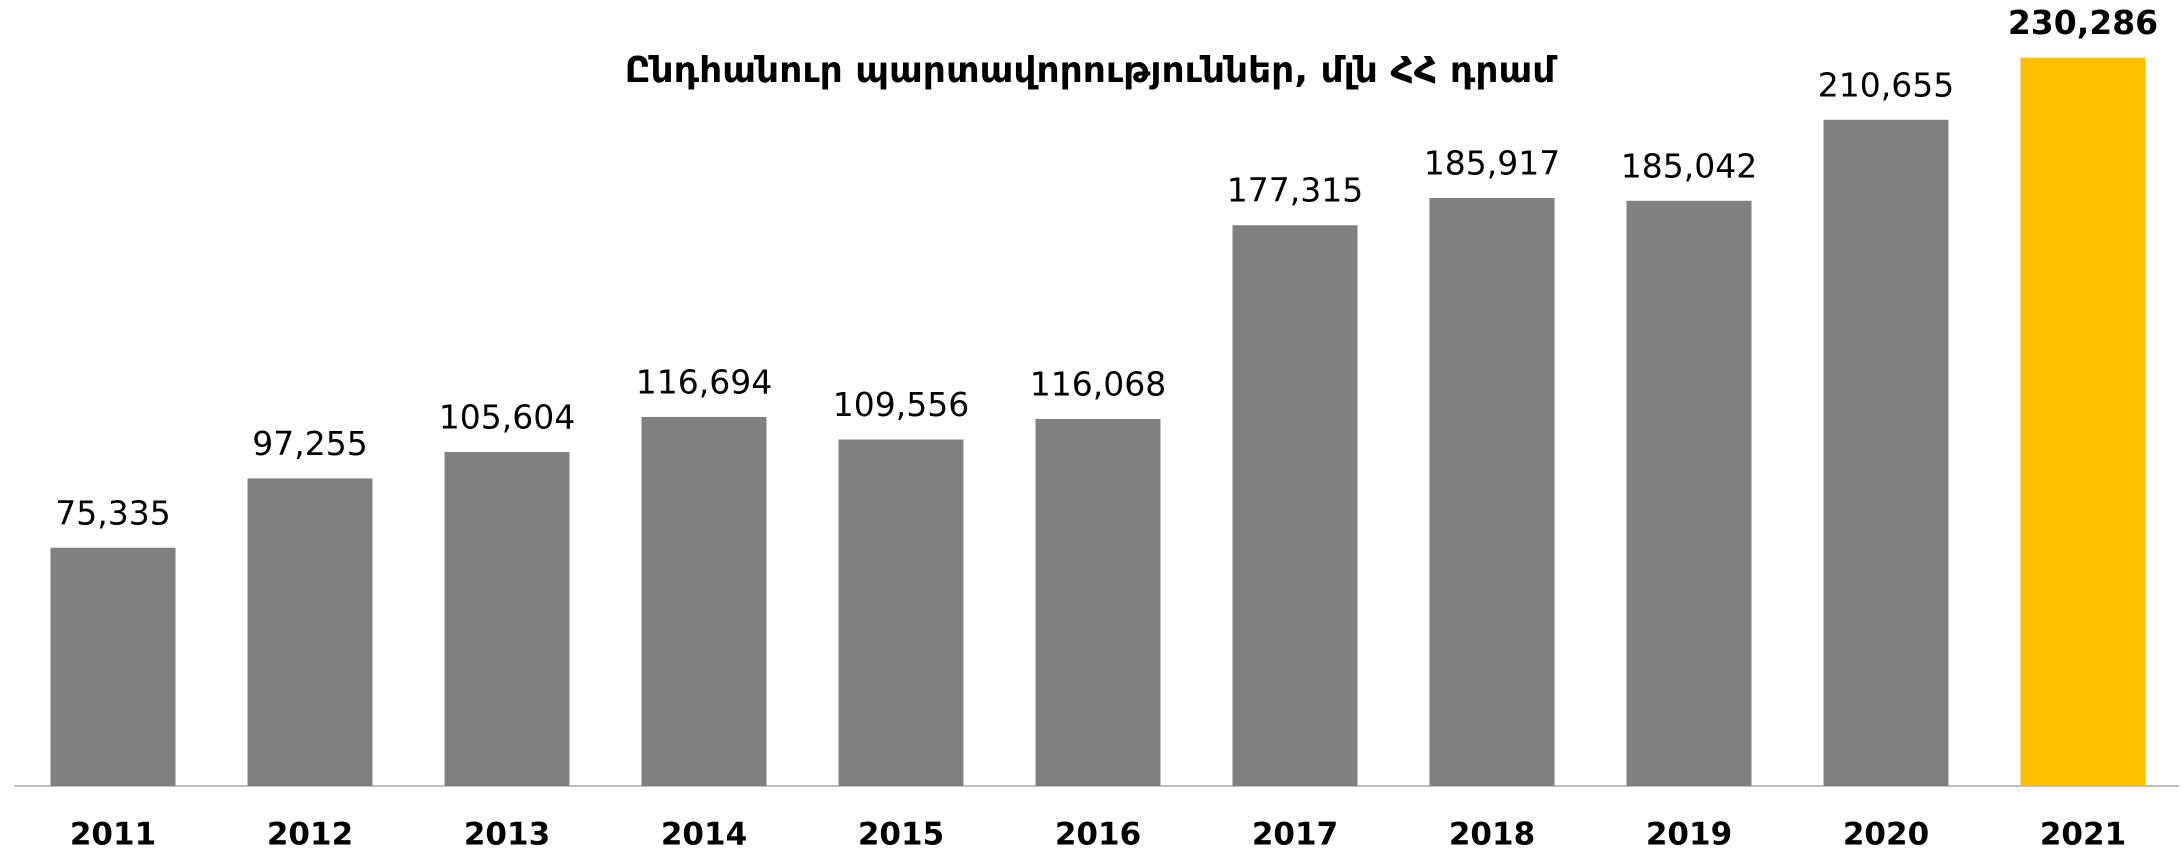  I want to click on x-tick-label: 2017, so click(1295, 835).